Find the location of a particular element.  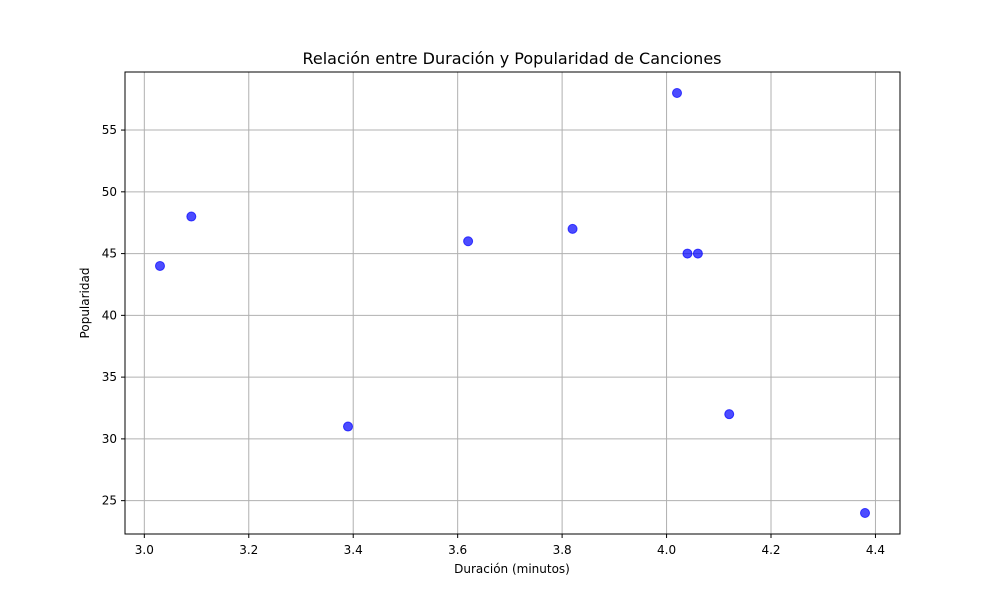

y-tick-label: 25 is located at coordinates (109, 501).